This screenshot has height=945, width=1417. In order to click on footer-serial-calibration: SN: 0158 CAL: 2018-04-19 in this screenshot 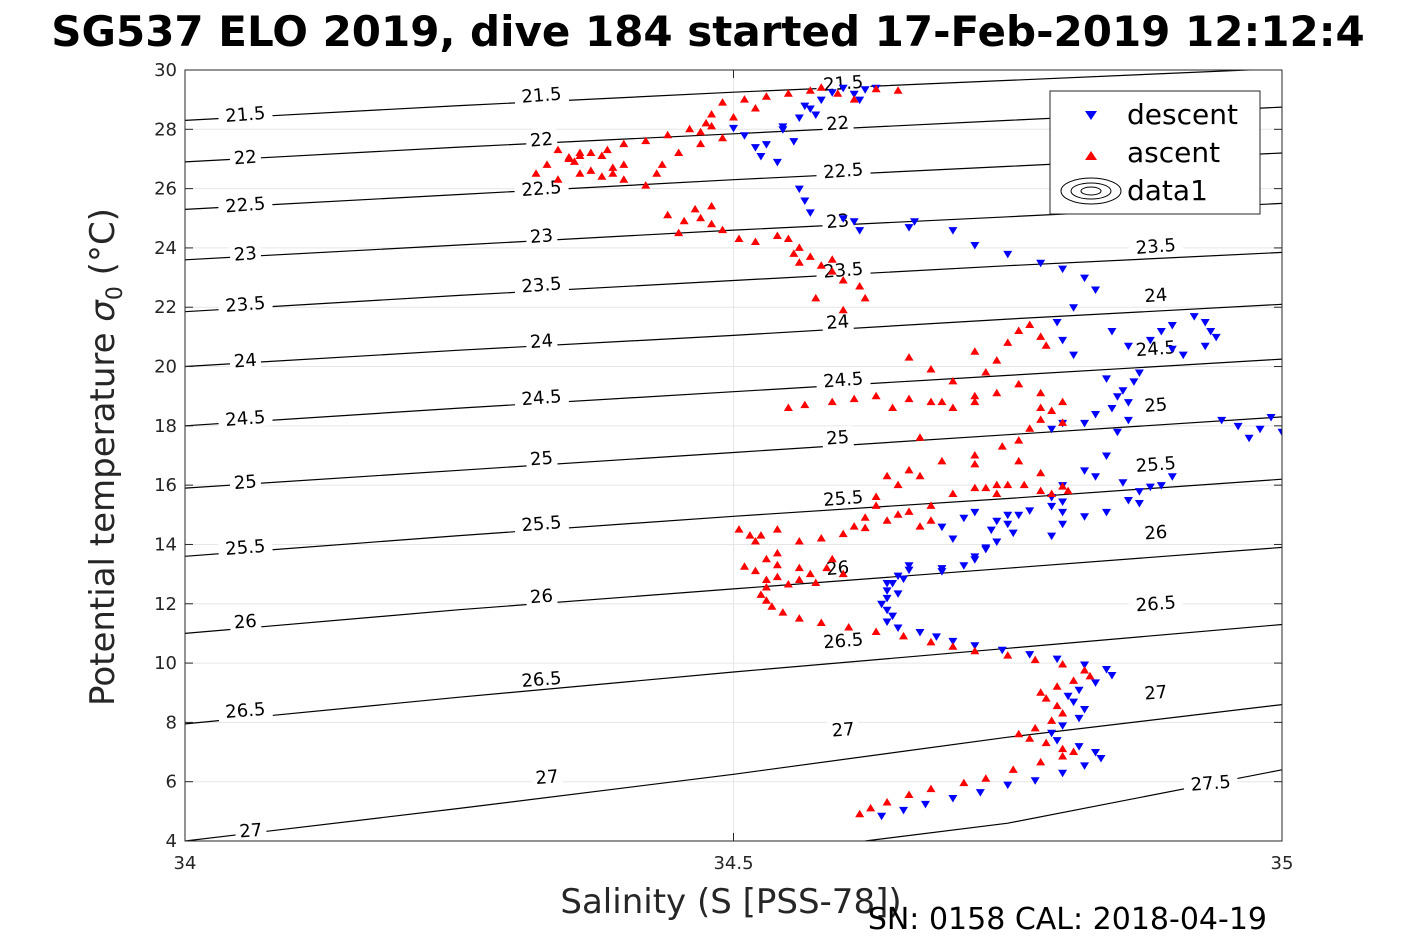, I will do `click(1067, 919)`.